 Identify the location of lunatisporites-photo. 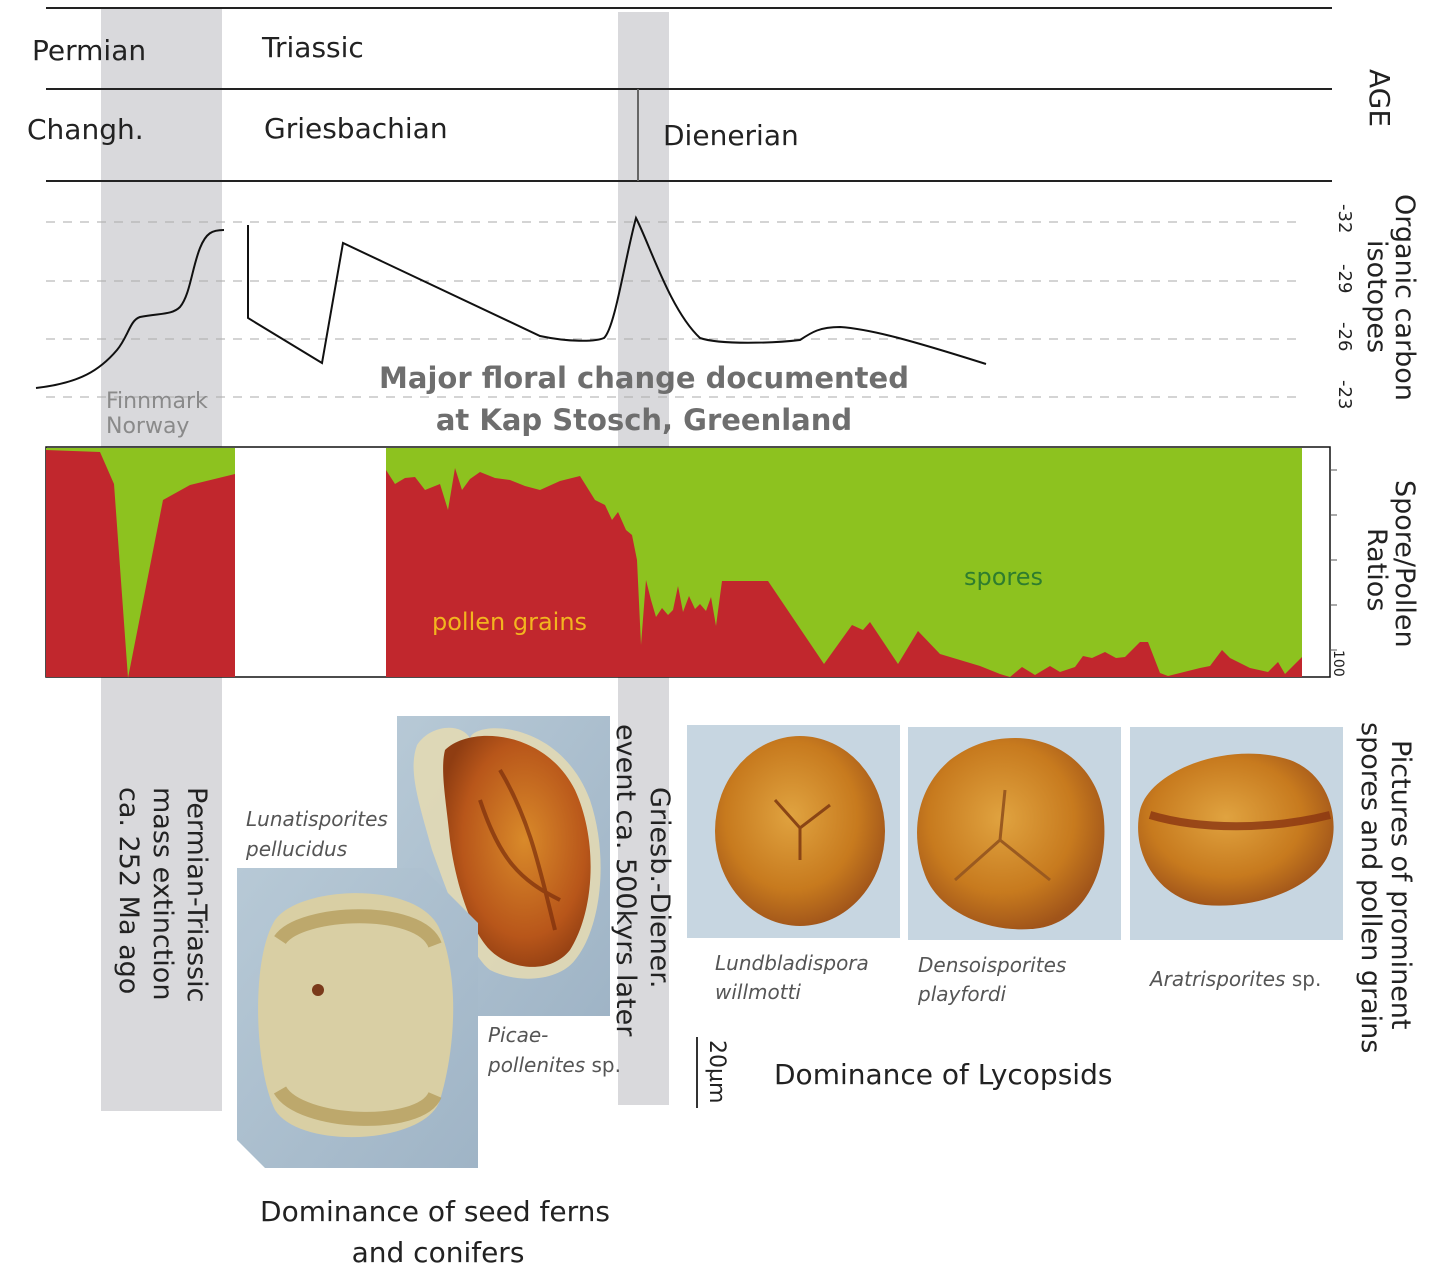
(357, 1018).